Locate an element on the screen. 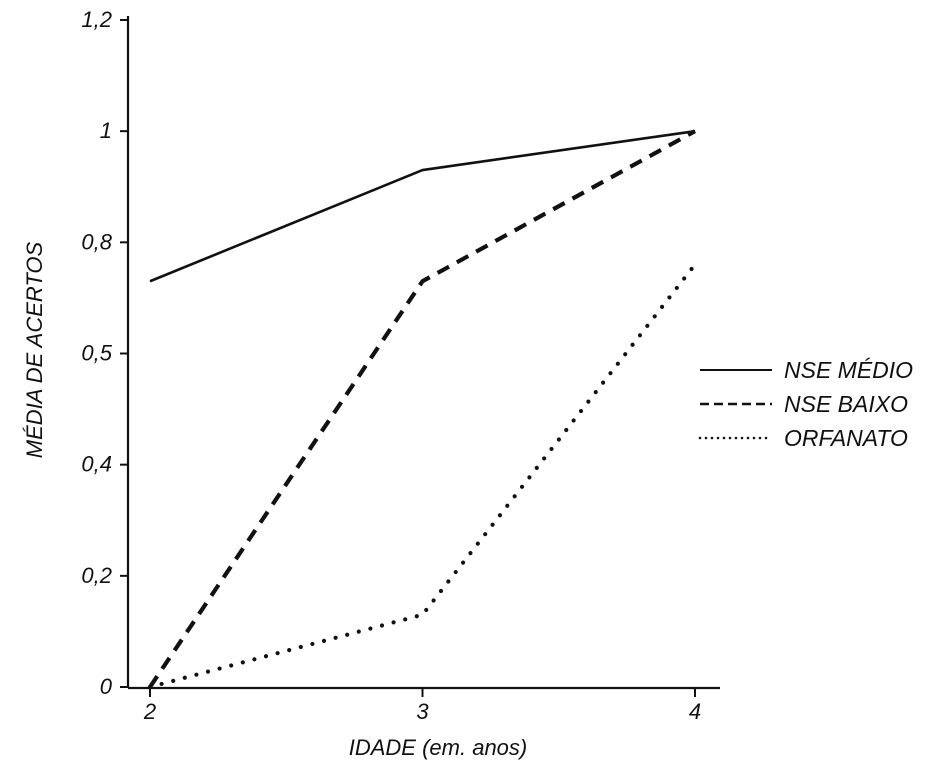 This screenshot has width=933, height=770. y-tick-label: 1 is located at coordinates (106, 130).